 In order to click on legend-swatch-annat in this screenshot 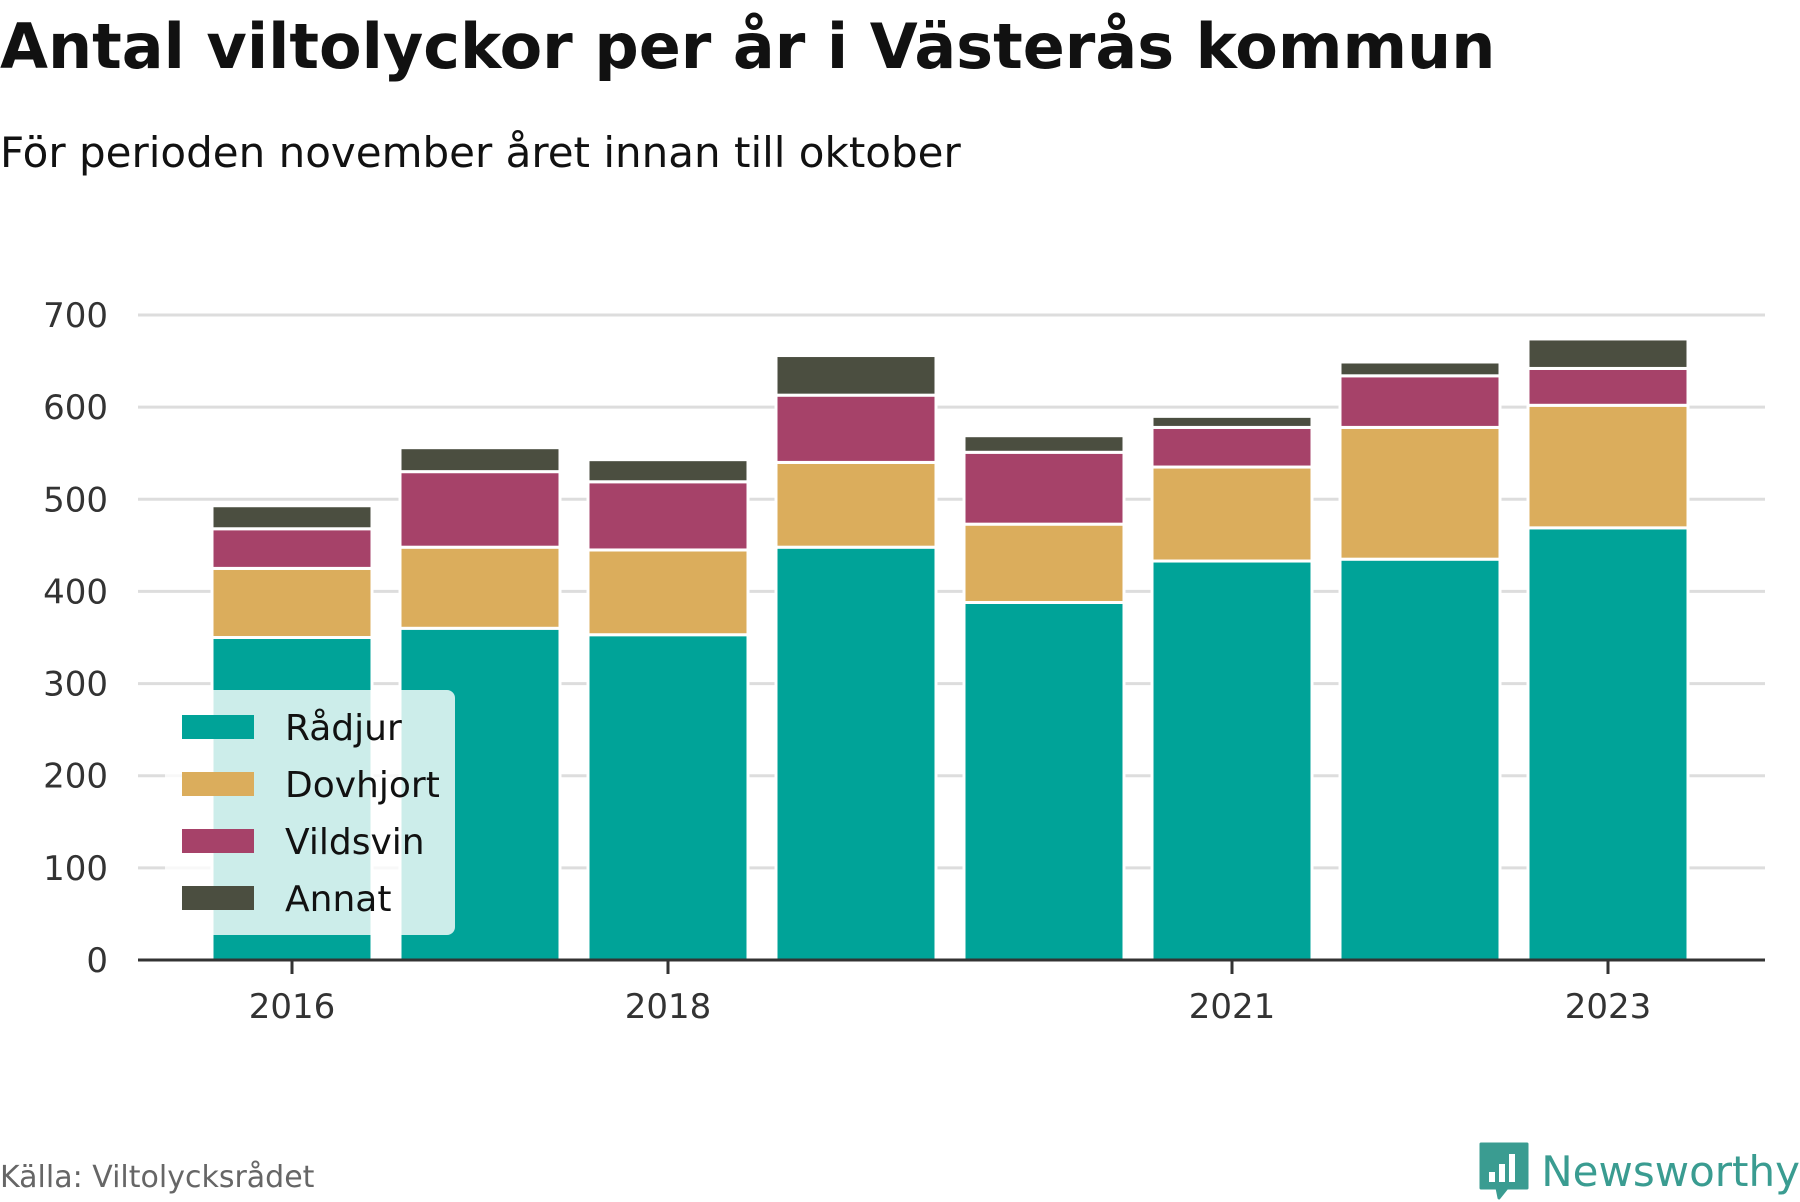, I will do `click(218, 898)`.